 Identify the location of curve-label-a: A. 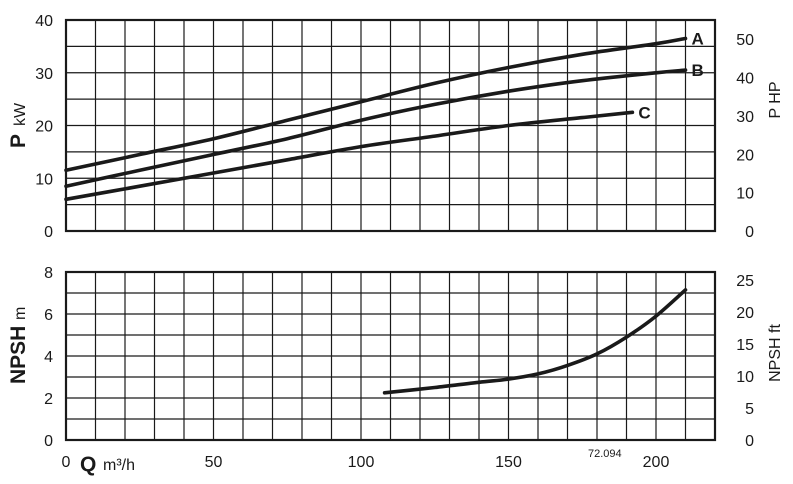
(698, 38).